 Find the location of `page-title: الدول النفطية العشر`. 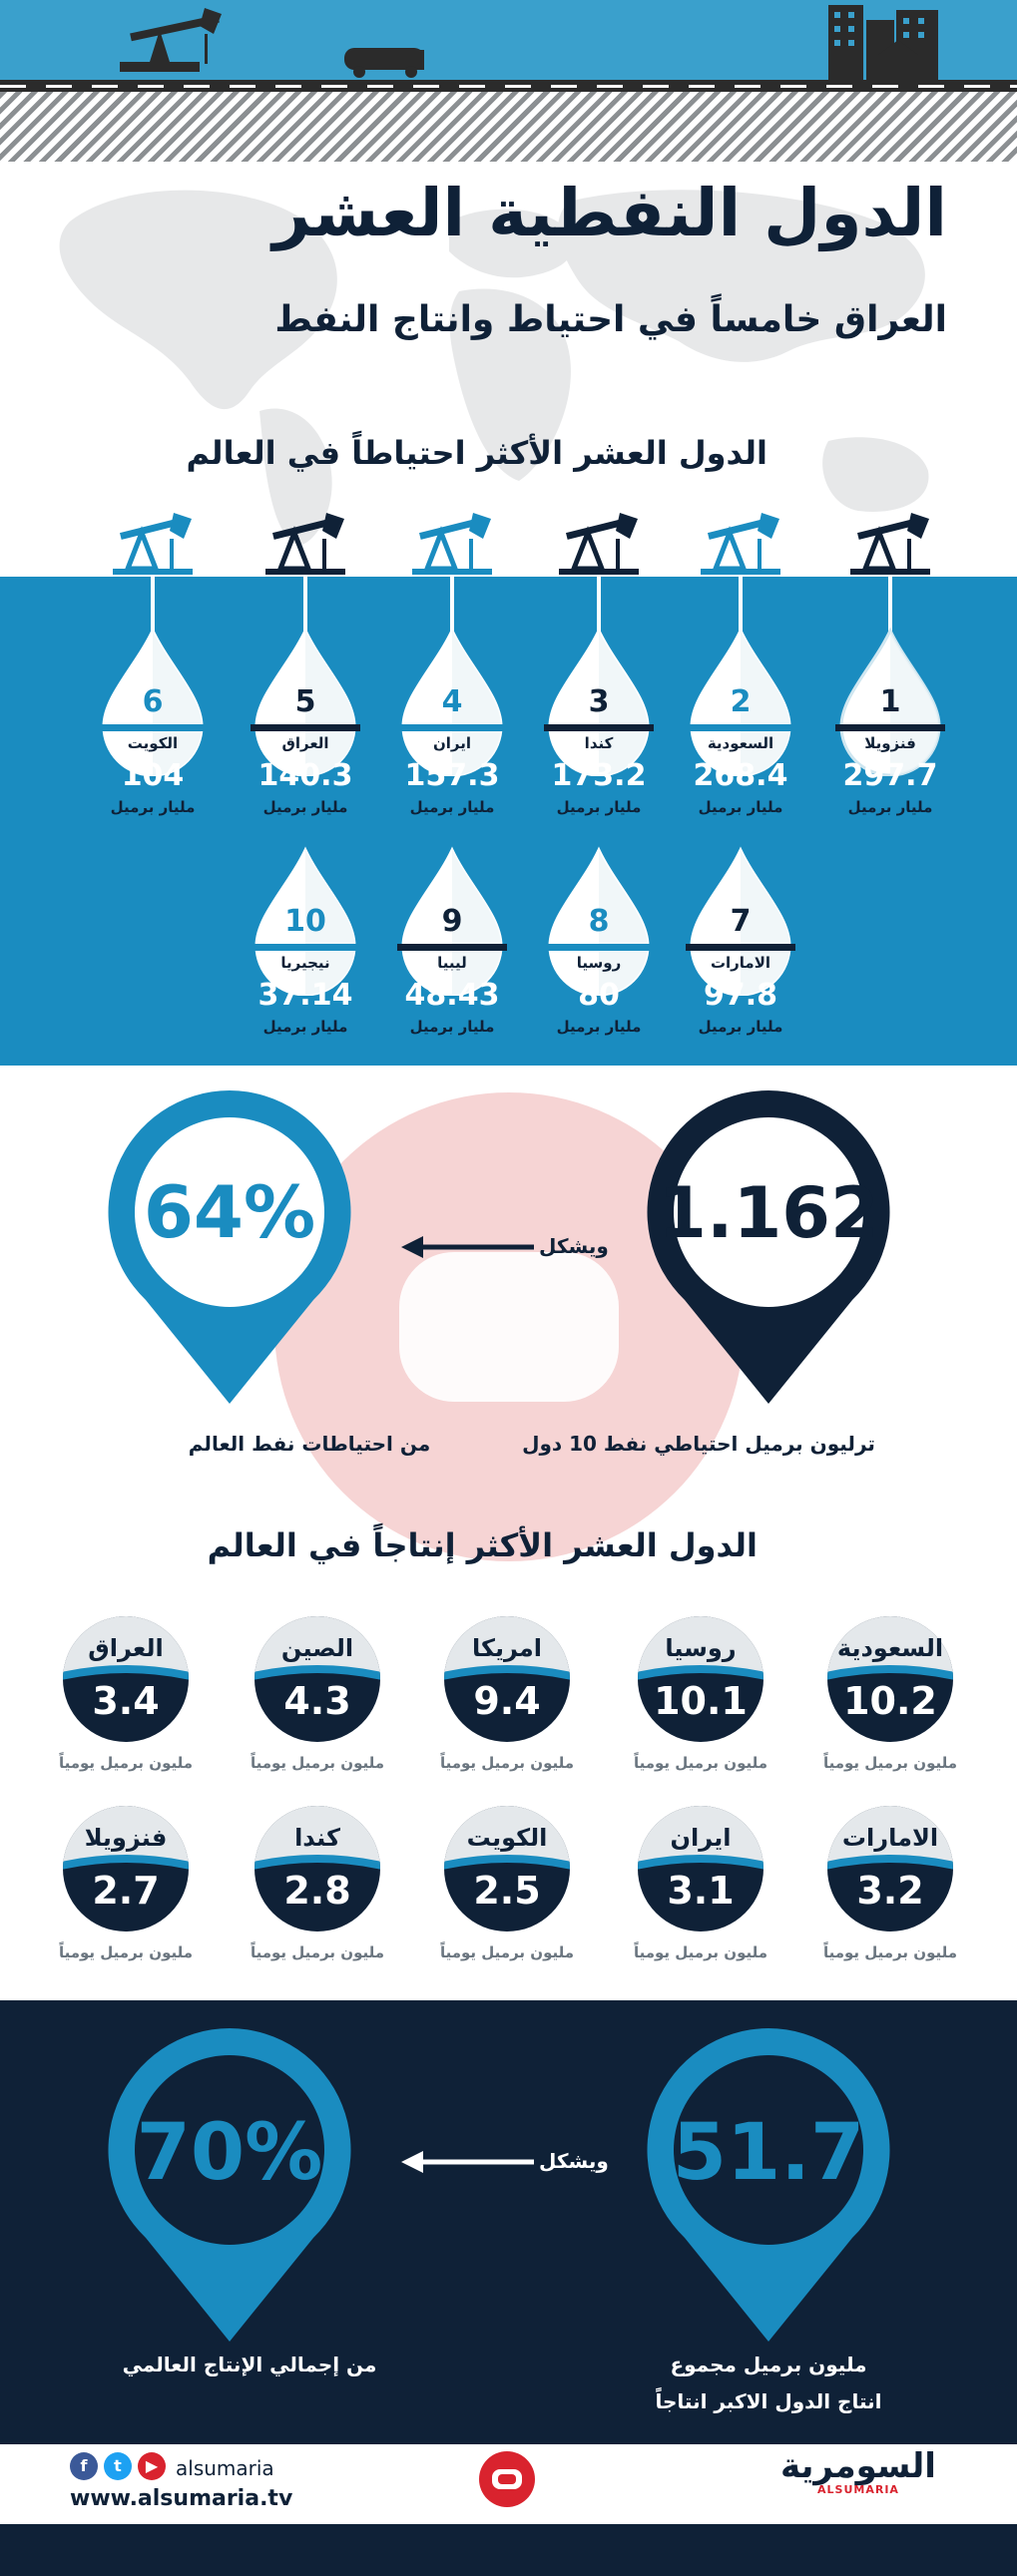

page-title: الدول النفطية العشر is located at coordinates (609, 213).